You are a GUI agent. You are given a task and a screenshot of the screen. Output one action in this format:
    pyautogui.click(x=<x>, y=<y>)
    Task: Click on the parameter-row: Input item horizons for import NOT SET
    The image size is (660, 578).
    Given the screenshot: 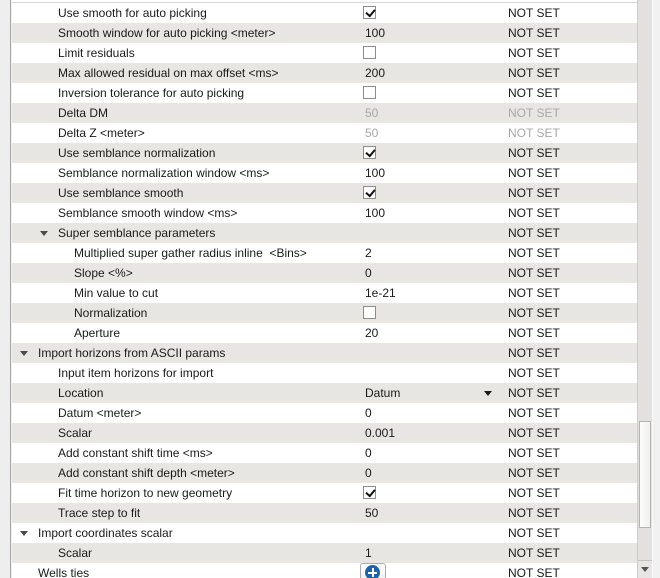 What is the action you would take?
    pyautogui.click(x=324, y=373)
    